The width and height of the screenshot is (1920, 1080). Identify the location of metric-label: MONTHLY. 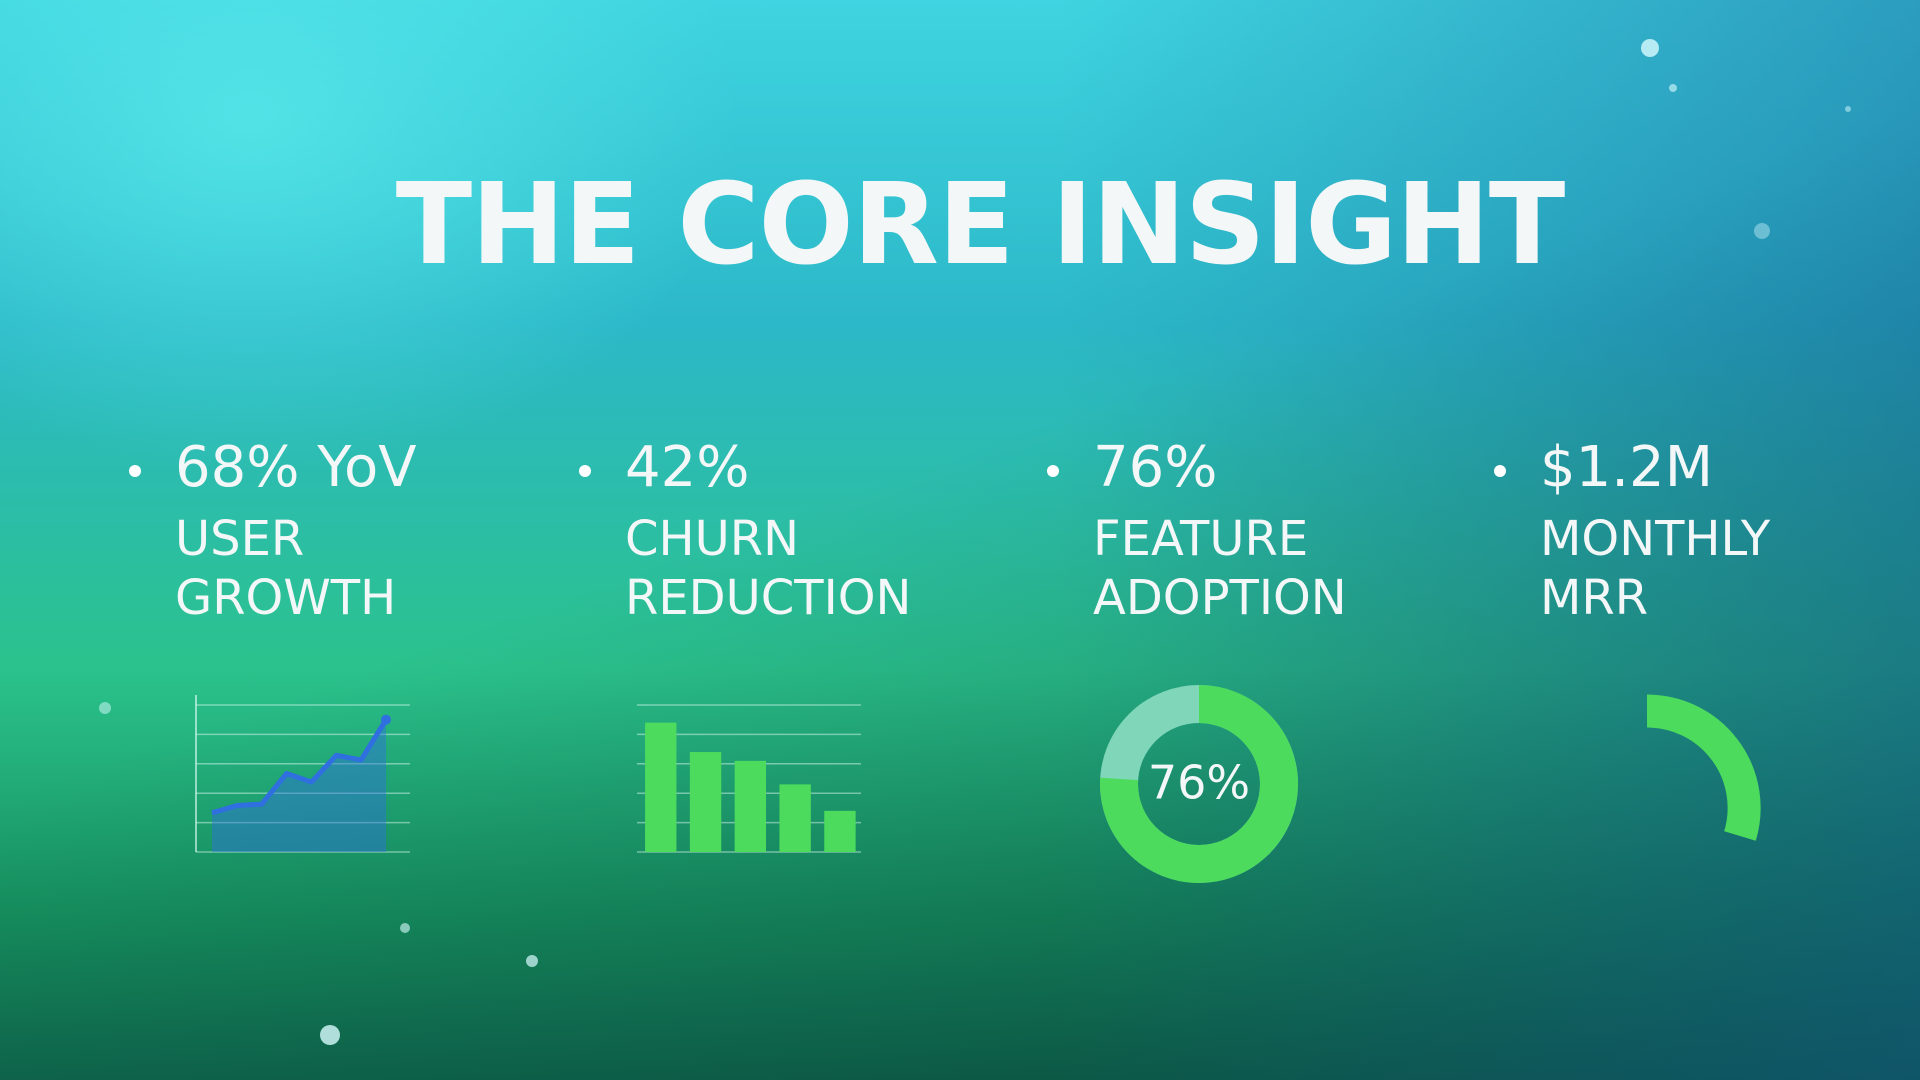
(1655, 539).